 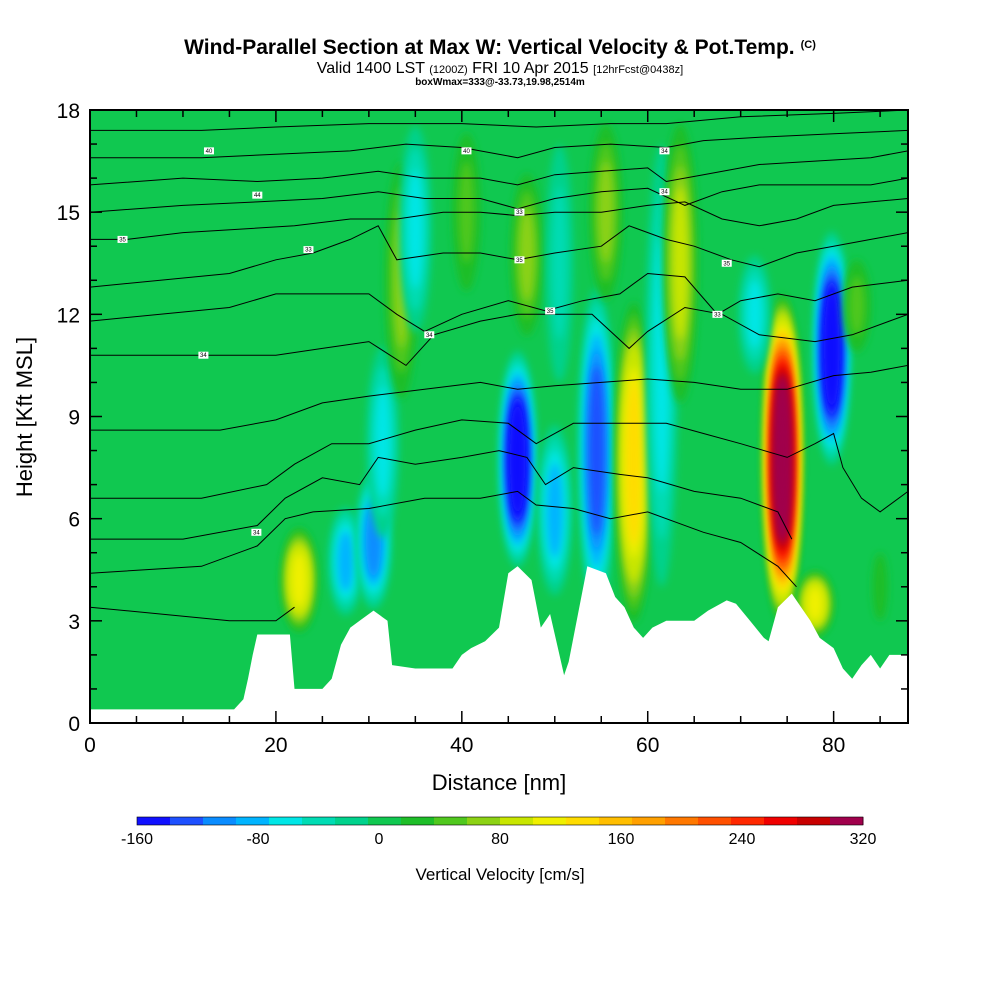 I want to click on terrain-mask, so click(x=499, y=644).